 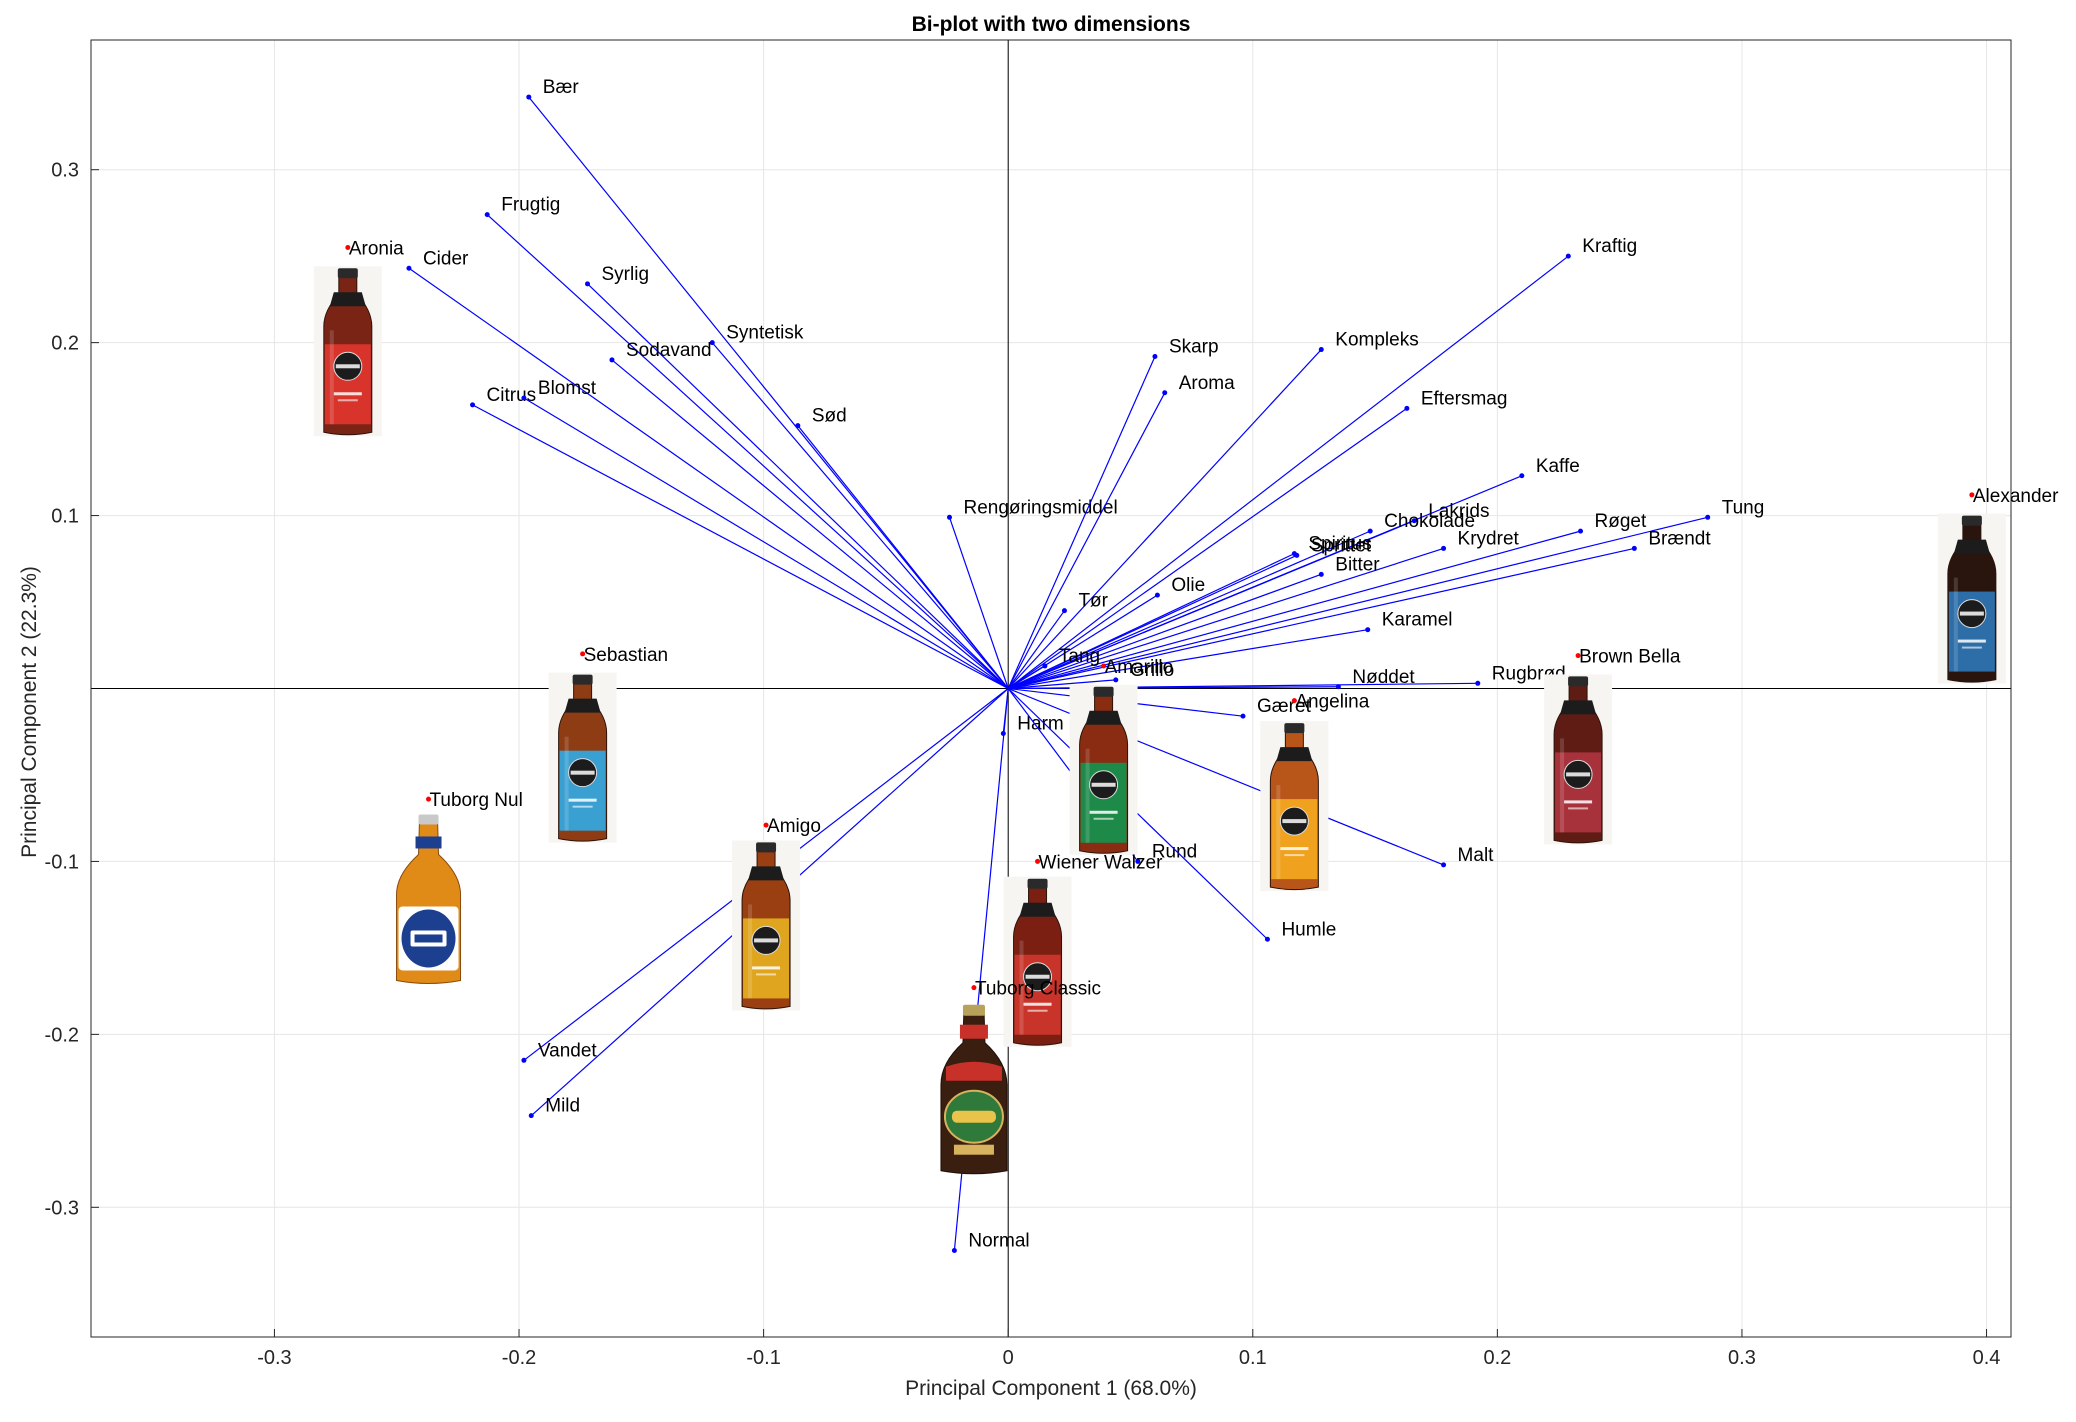 I want to click on variable-vector: Bitter, so click(x=1193, y=622).